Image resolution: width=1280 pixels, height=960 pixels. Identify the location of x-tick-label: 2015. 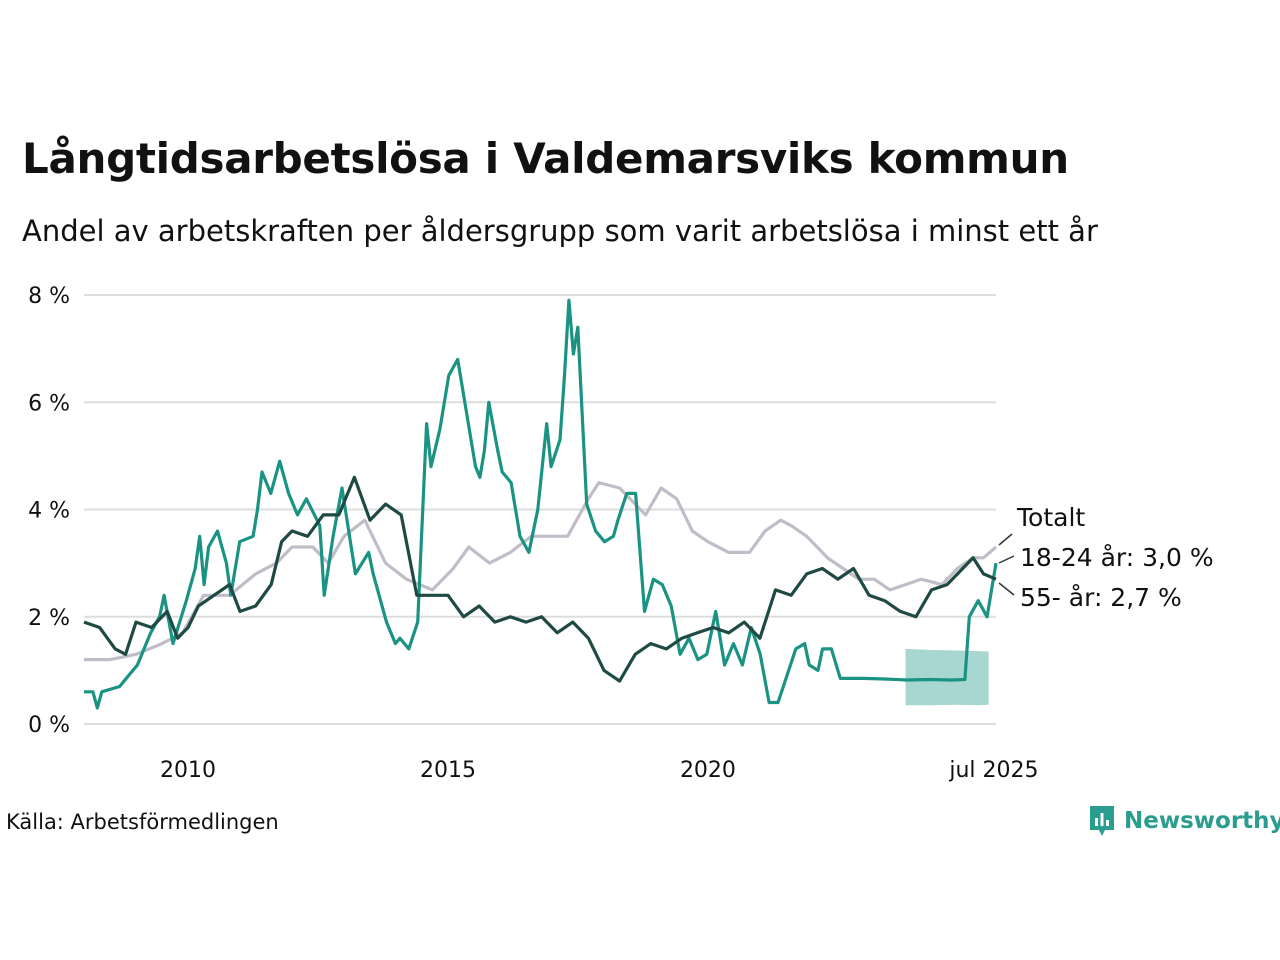
(448, 770).